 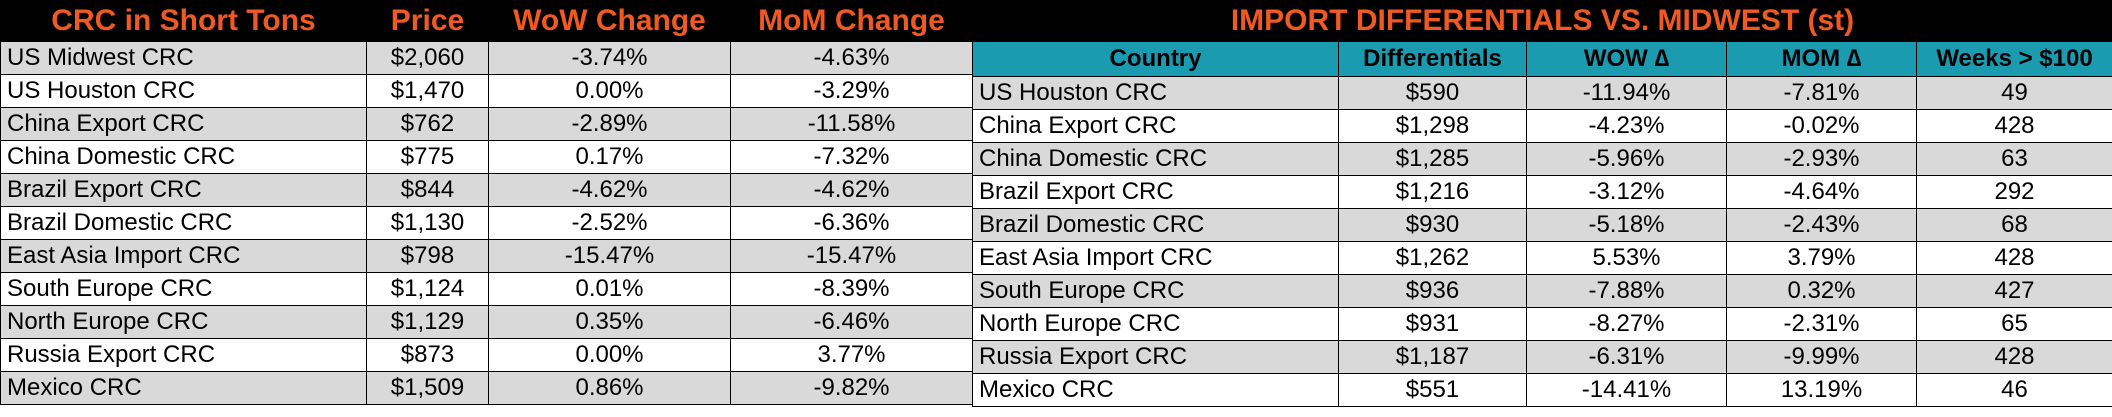 I want to click on row-wow-delta: -5.96%, so click(x=1626, y=159).